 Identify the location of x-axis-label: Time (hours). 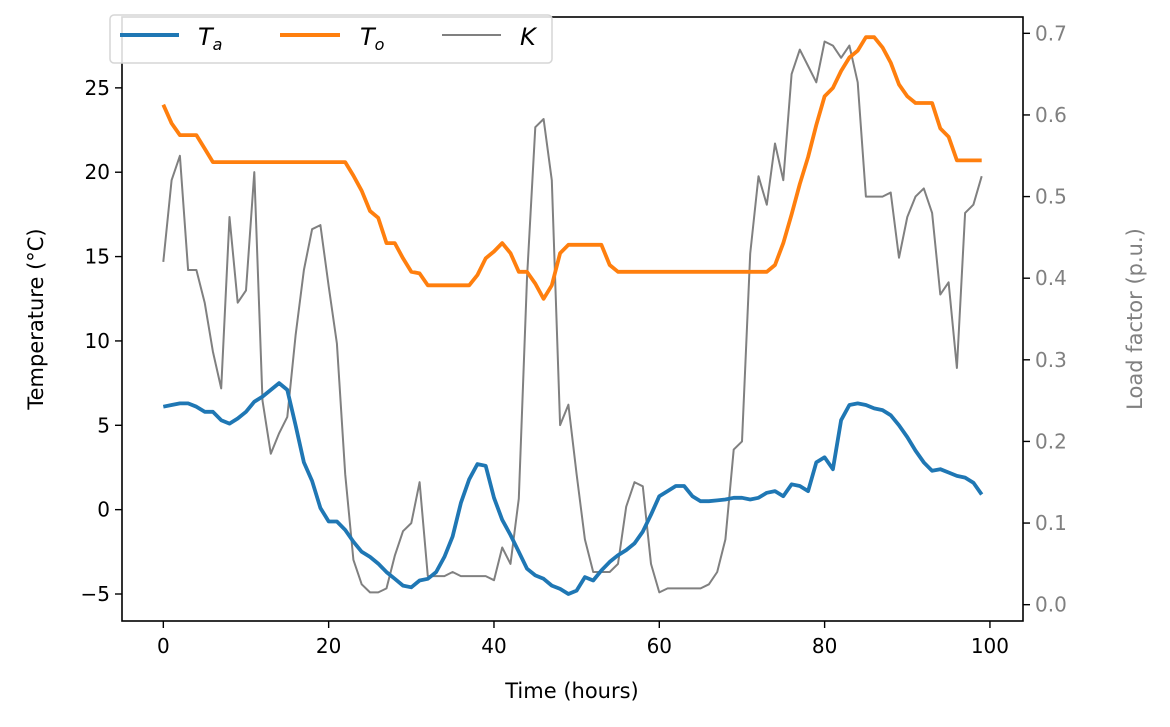
(571, 691).